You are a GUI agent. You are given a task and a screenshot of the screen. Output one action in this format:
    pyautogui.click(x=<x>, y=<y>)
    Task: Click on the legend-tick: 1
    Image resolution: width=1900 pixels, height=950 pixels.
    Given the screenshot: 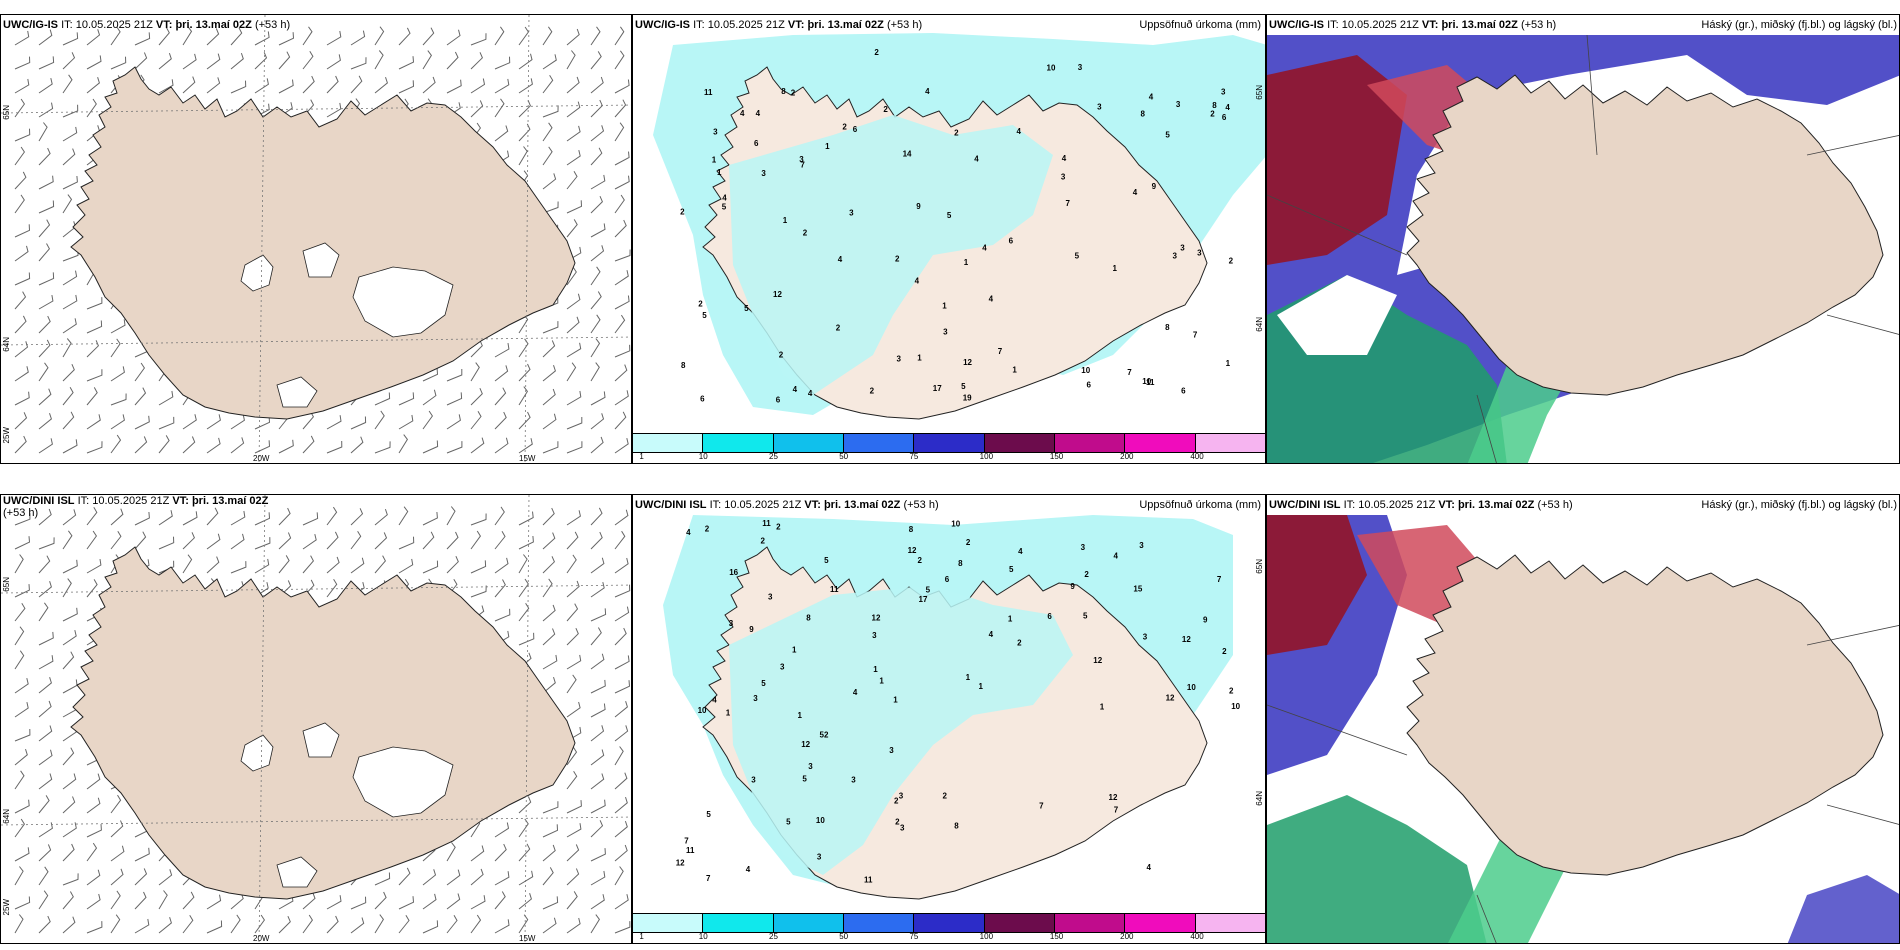 What is the action you would take?
    pyautogui.click(x=641, y=456)
    